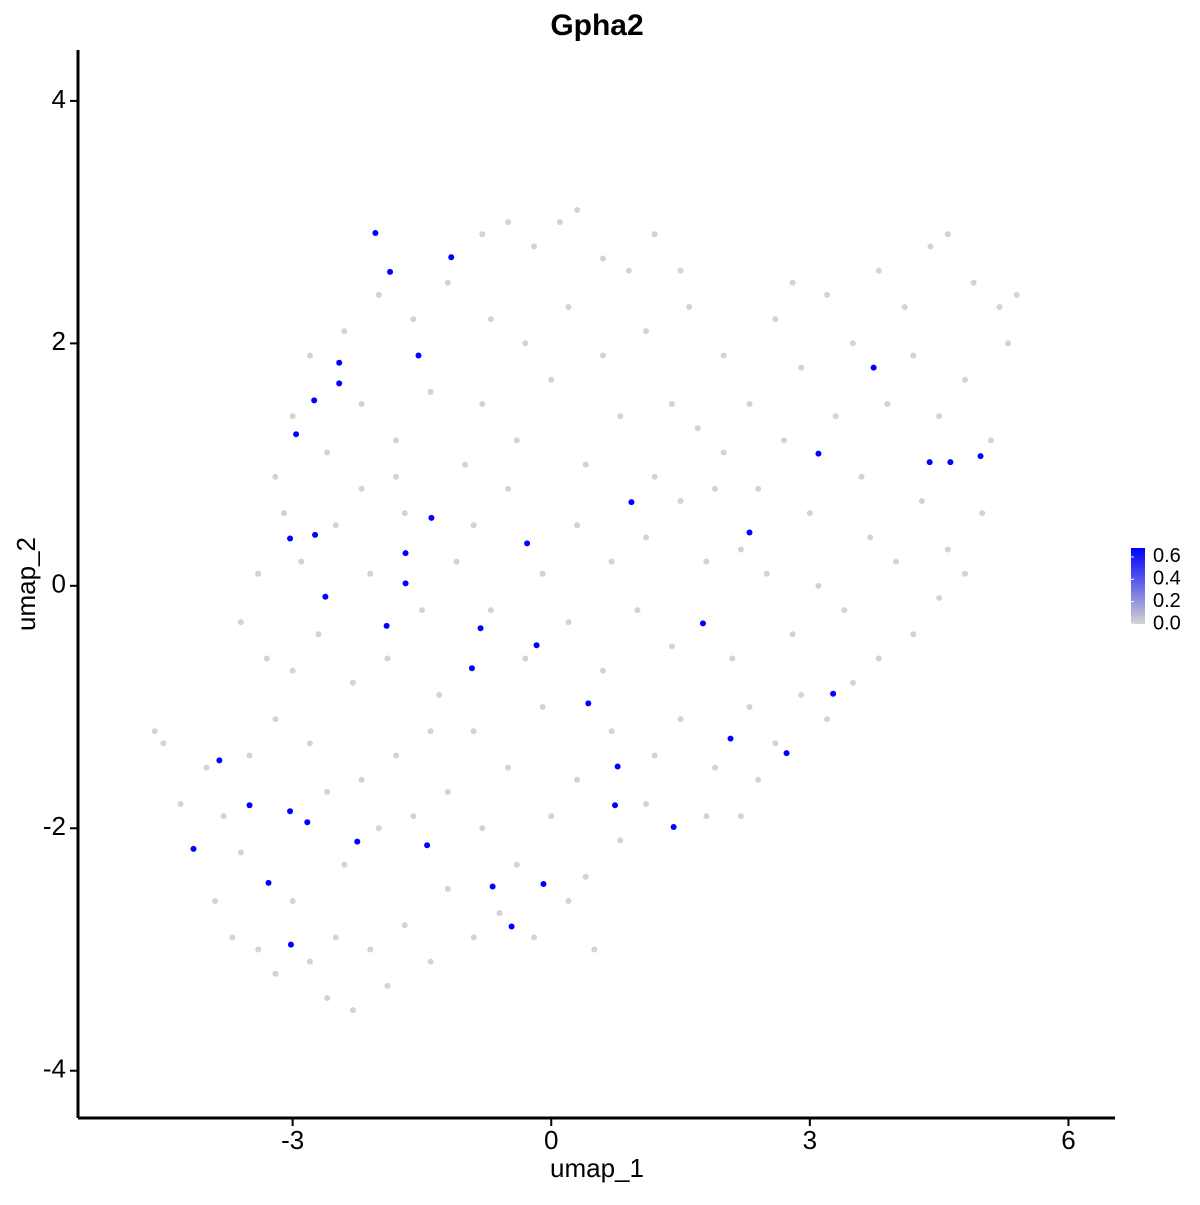 The width and height of the screenshot is (1200, 1205). I want to click on y-tick-label: -2, so click(54, 826).